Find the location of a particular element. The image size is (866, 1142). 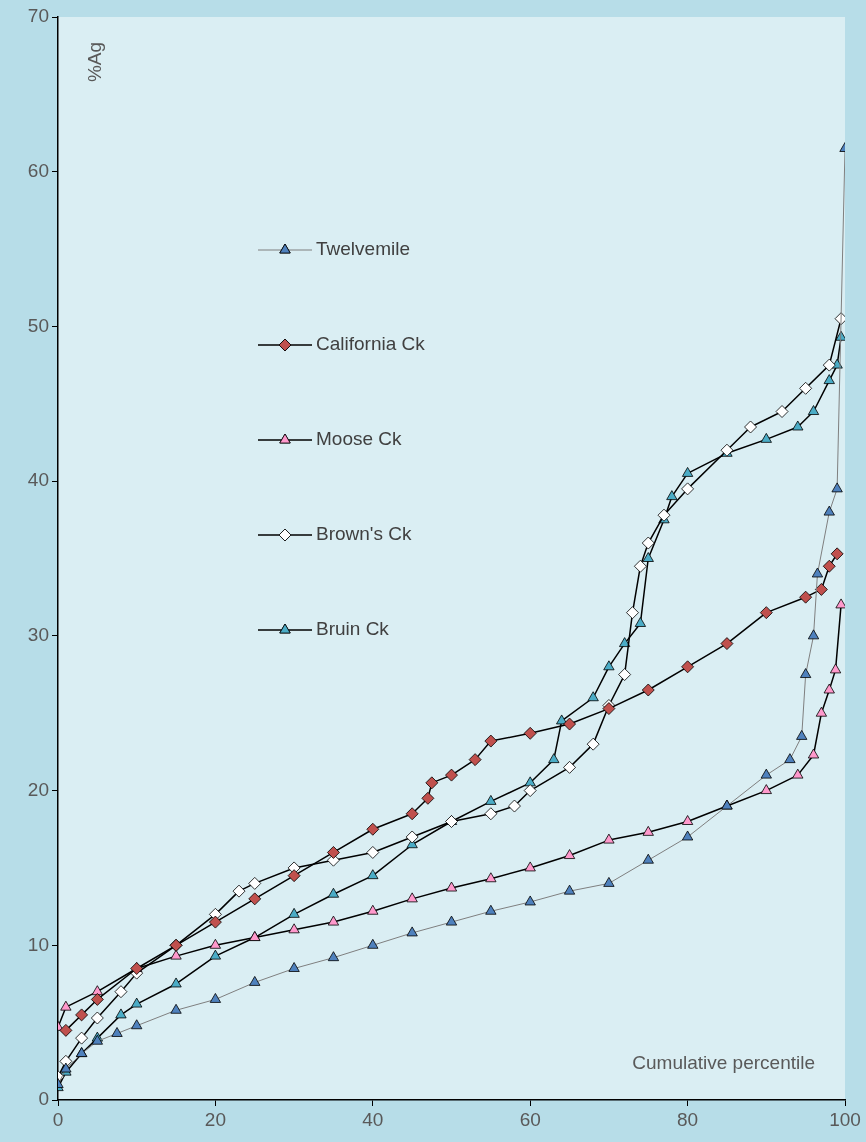

legend-label: Brown's Ck is located at coordinates (364, 534).